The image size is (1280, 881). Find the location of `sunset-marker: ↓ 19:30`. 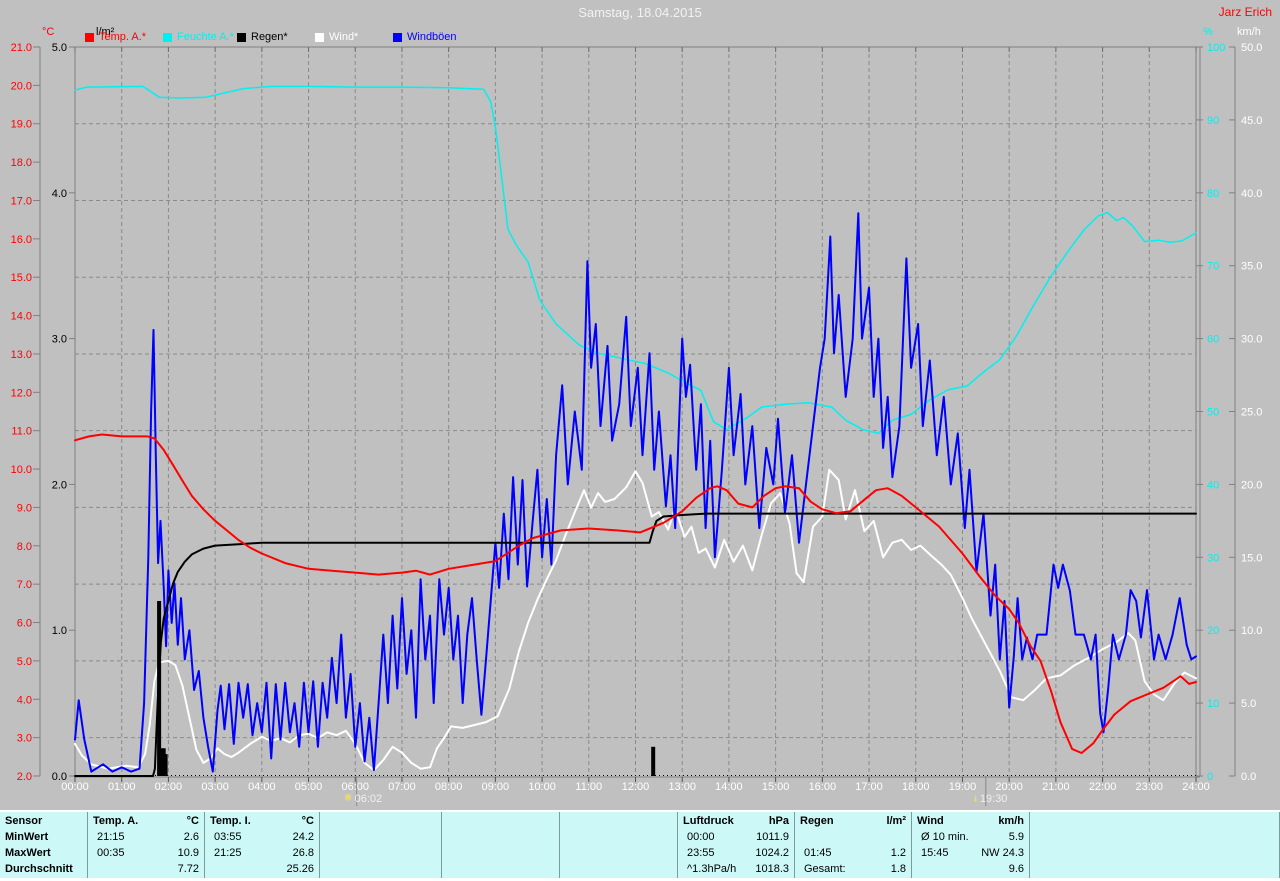

sunset-marker: ↓ 19:30 is located at coordinates (990, 799).